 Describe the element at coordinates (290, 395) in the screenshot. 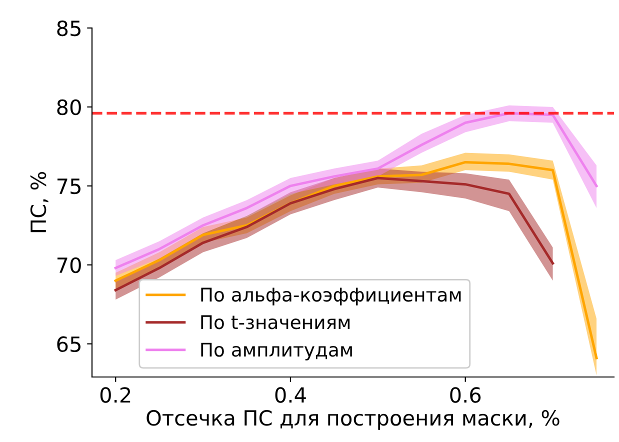

I see `x-tick-label: 0.4` at that location.